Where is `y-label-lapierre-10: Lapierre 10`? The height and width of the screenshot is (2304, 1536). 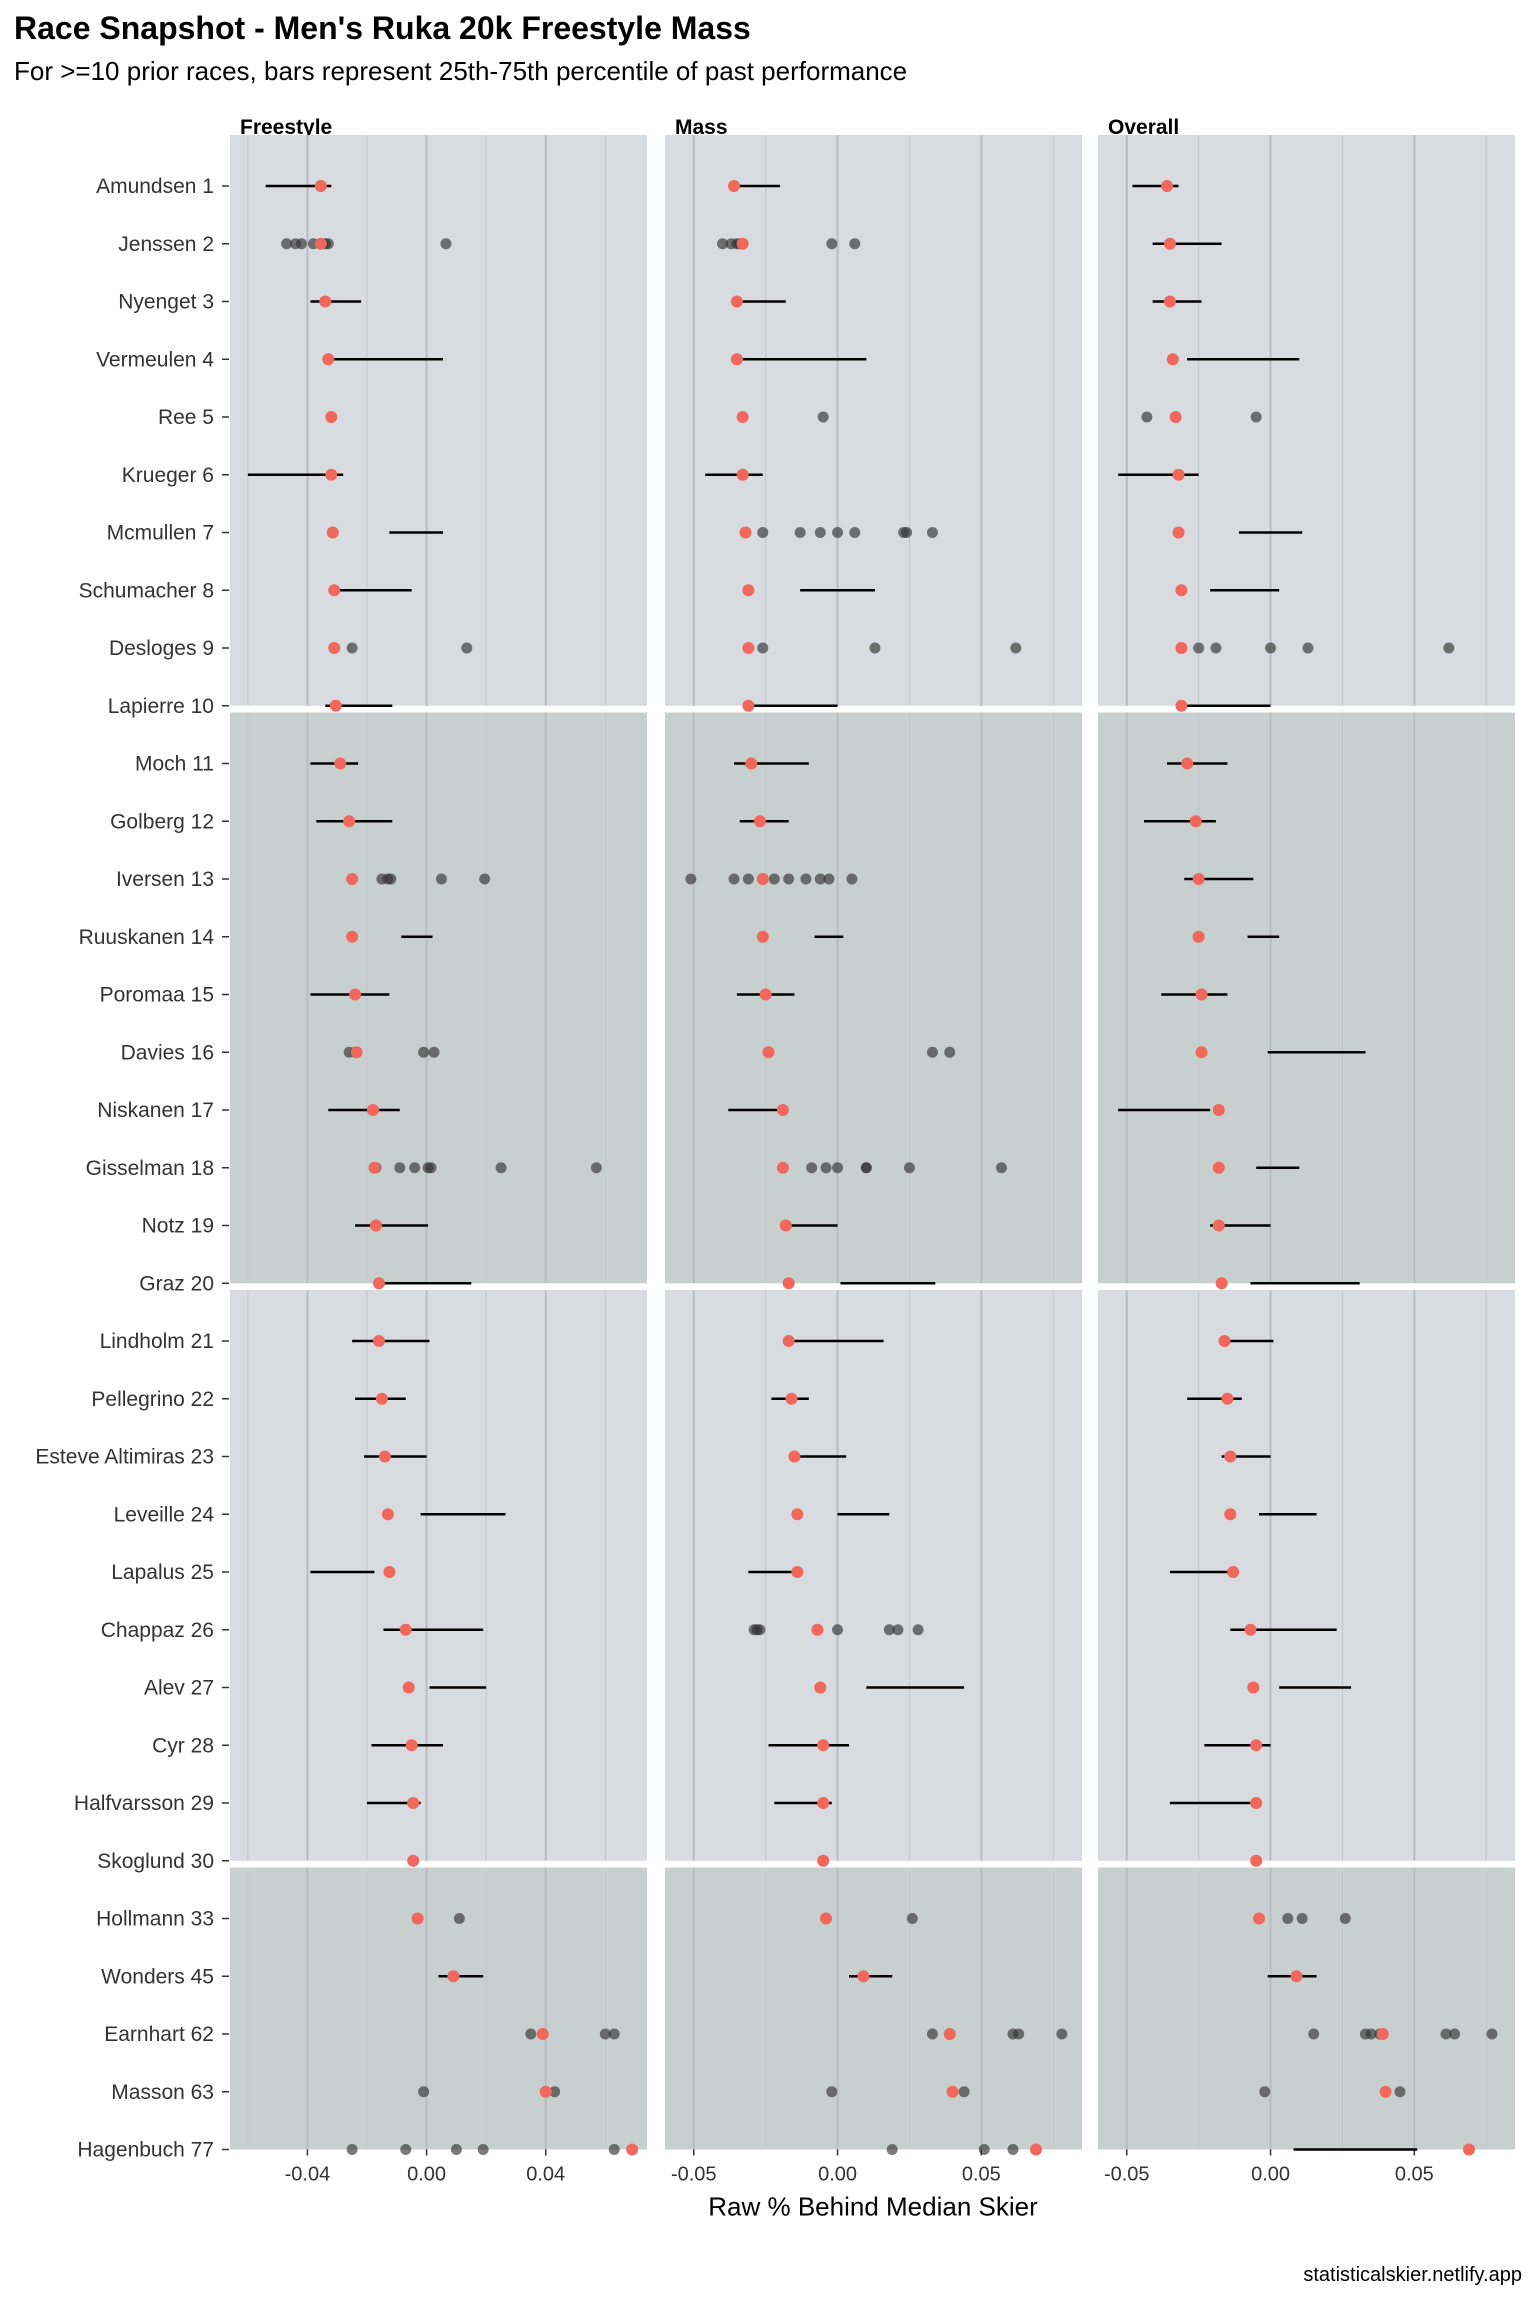
y-label-lapierre-10: Lapierre 10 is located at coordinates (161, 706).